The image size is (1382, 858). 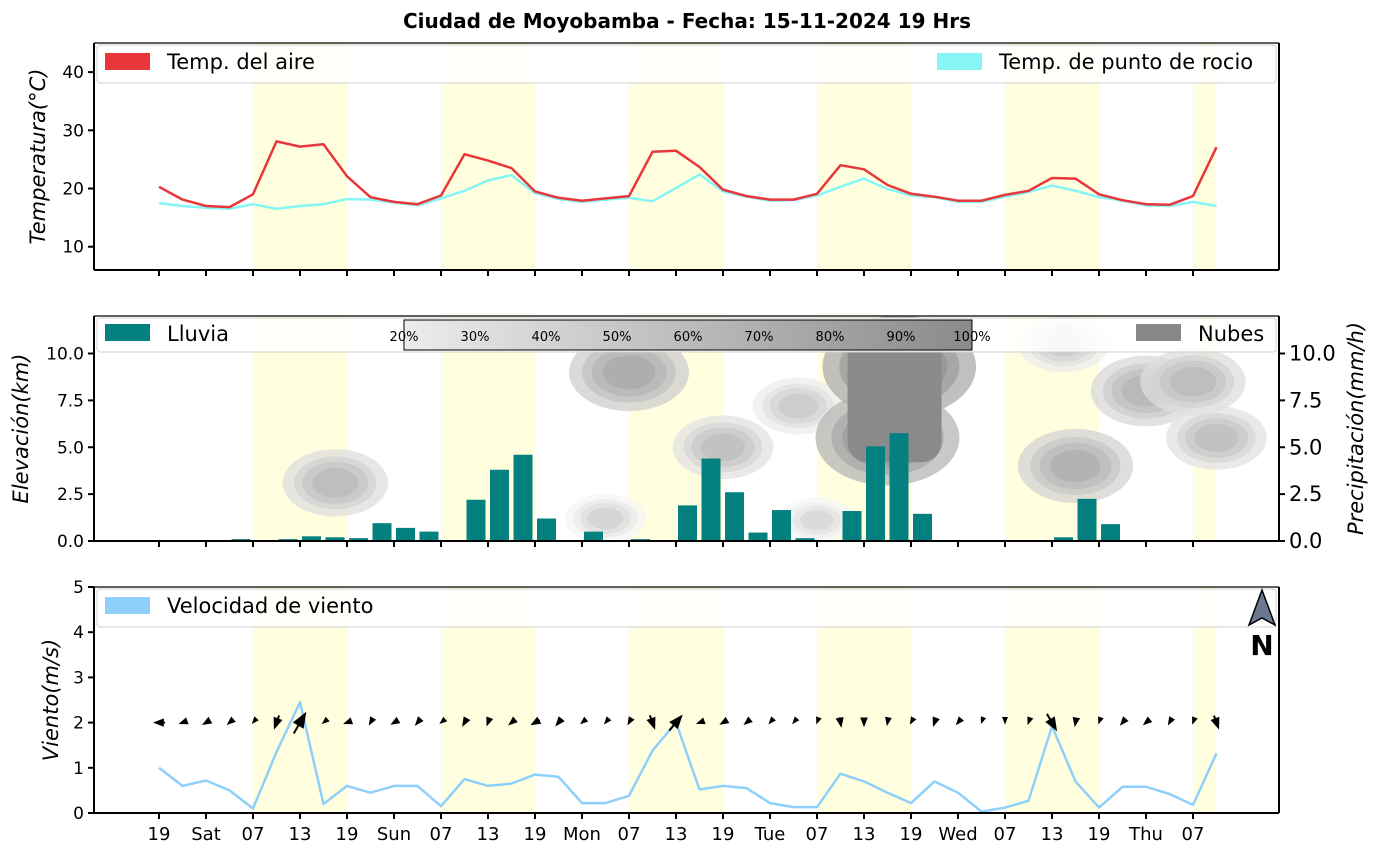 What do you see at coordinates (1305, 541) in the screenshot?
I see `y-tick-label-right: 0.0` at bounding box center [1305, 541].